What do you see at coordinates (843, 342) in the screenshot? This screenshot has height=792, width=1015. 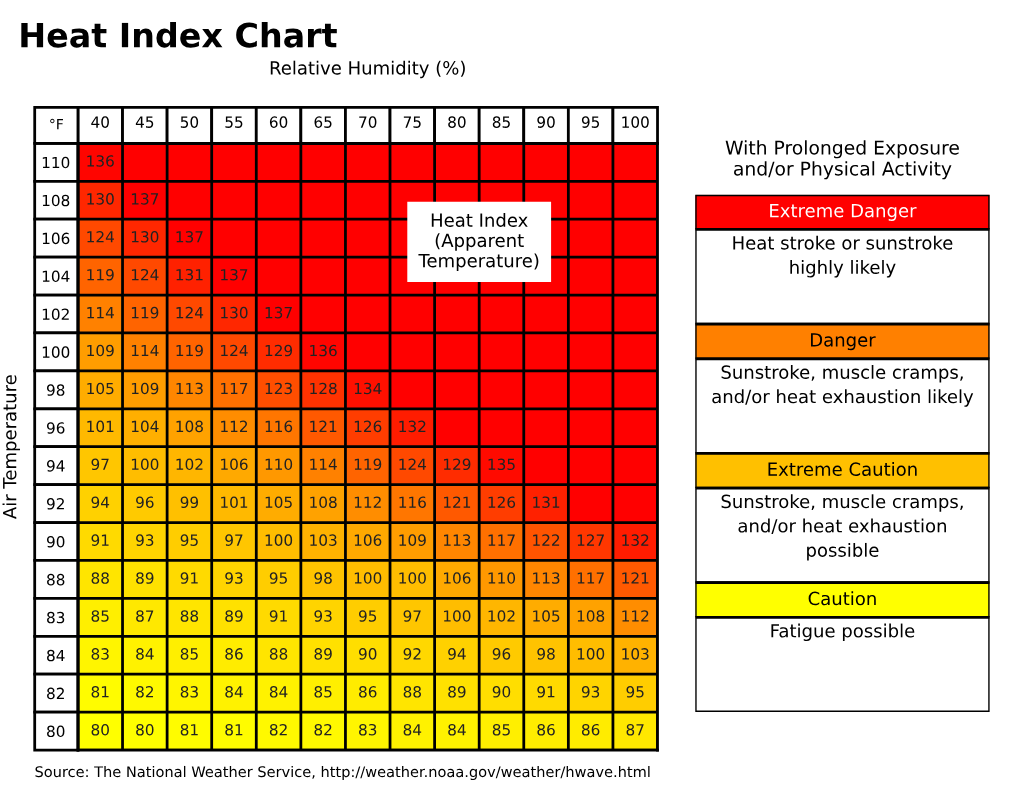 I see `category-label: Danger` at bounding box center [843, 342].